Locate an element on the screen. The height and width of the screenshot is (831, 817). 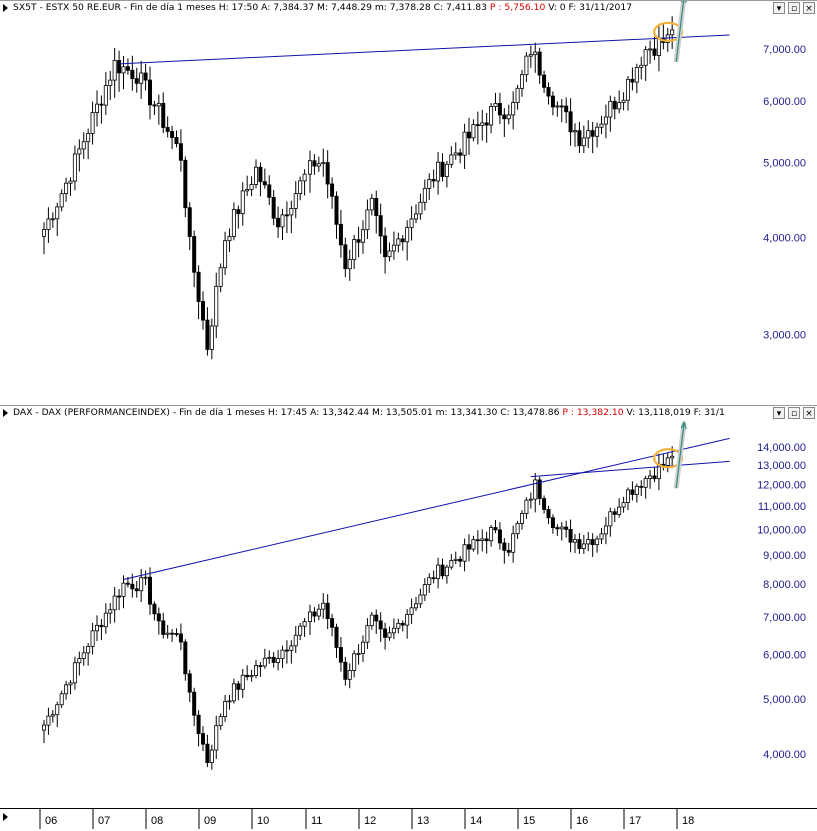
pane-title-red: P : 13,382.10 is located at coordinates (593, 412).